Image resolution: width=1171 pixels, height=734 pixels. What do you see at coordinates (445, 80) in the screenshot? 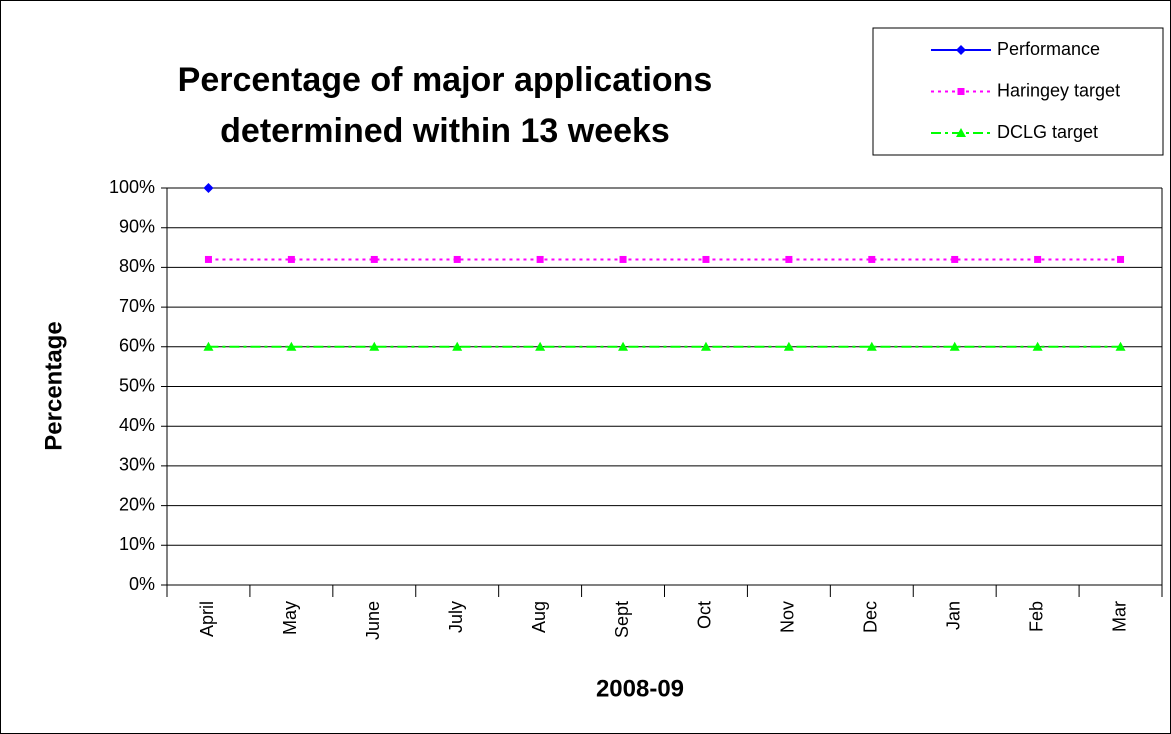
I see `chart-title: Percentage of major applications` at bounding box center [445, 80].